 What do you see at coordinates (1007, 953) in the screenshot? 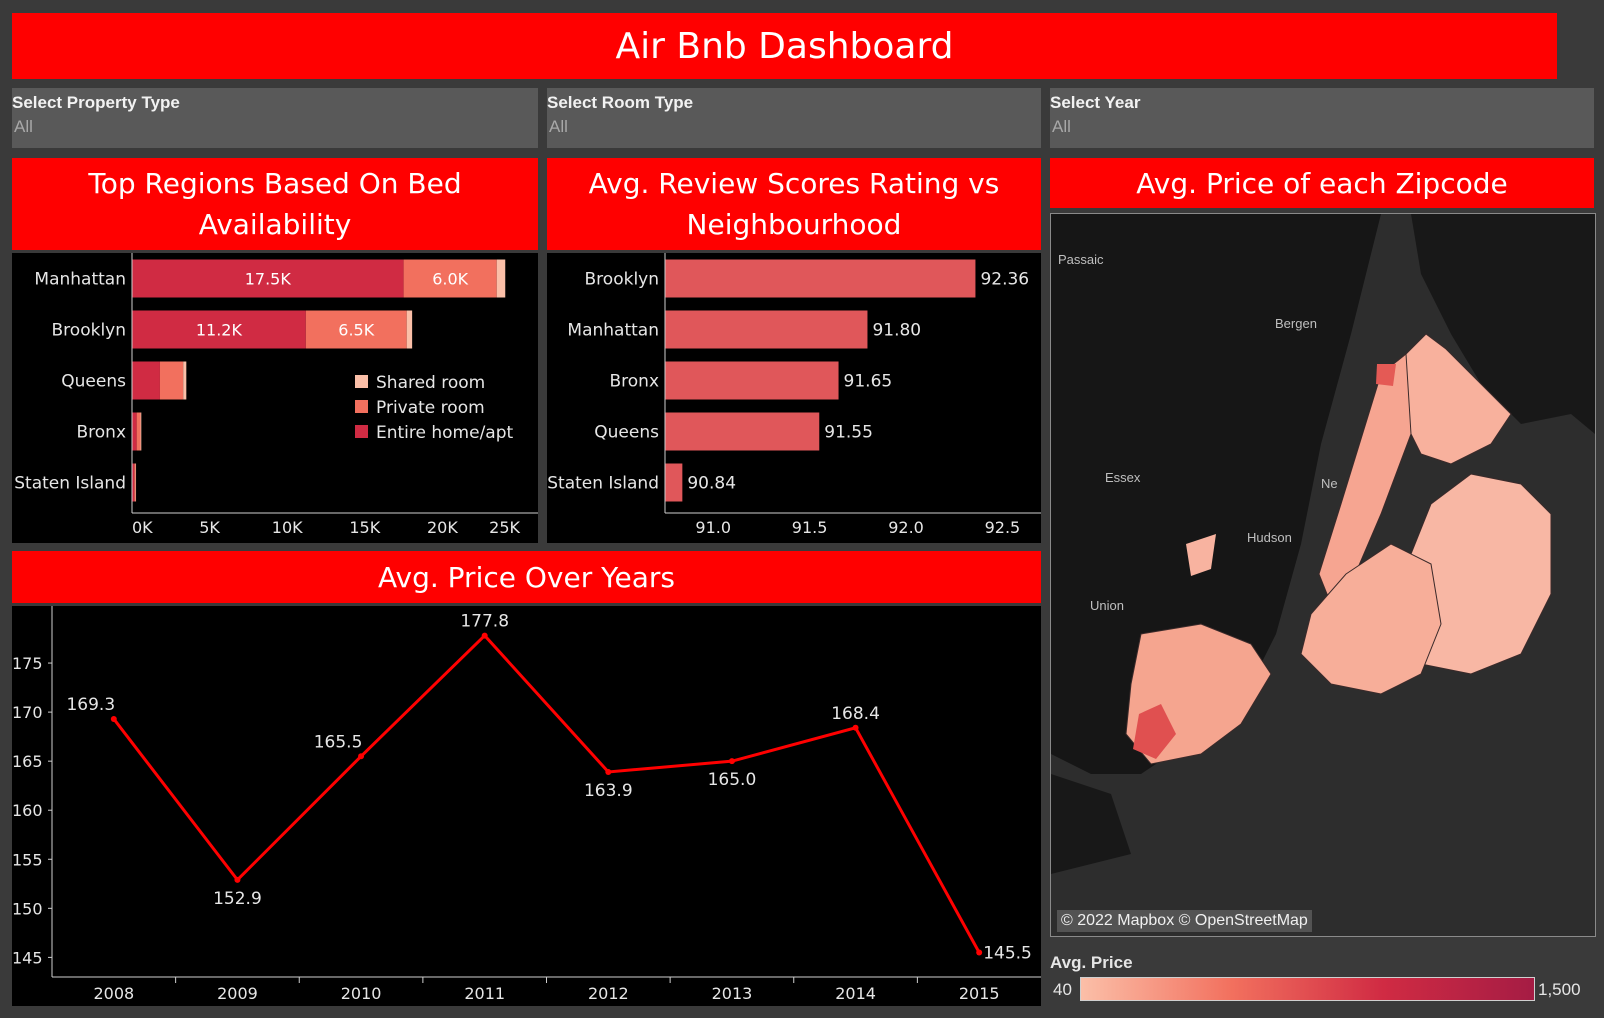
I see `price-data-label: 145.5` at bounding box center [1007, 953].